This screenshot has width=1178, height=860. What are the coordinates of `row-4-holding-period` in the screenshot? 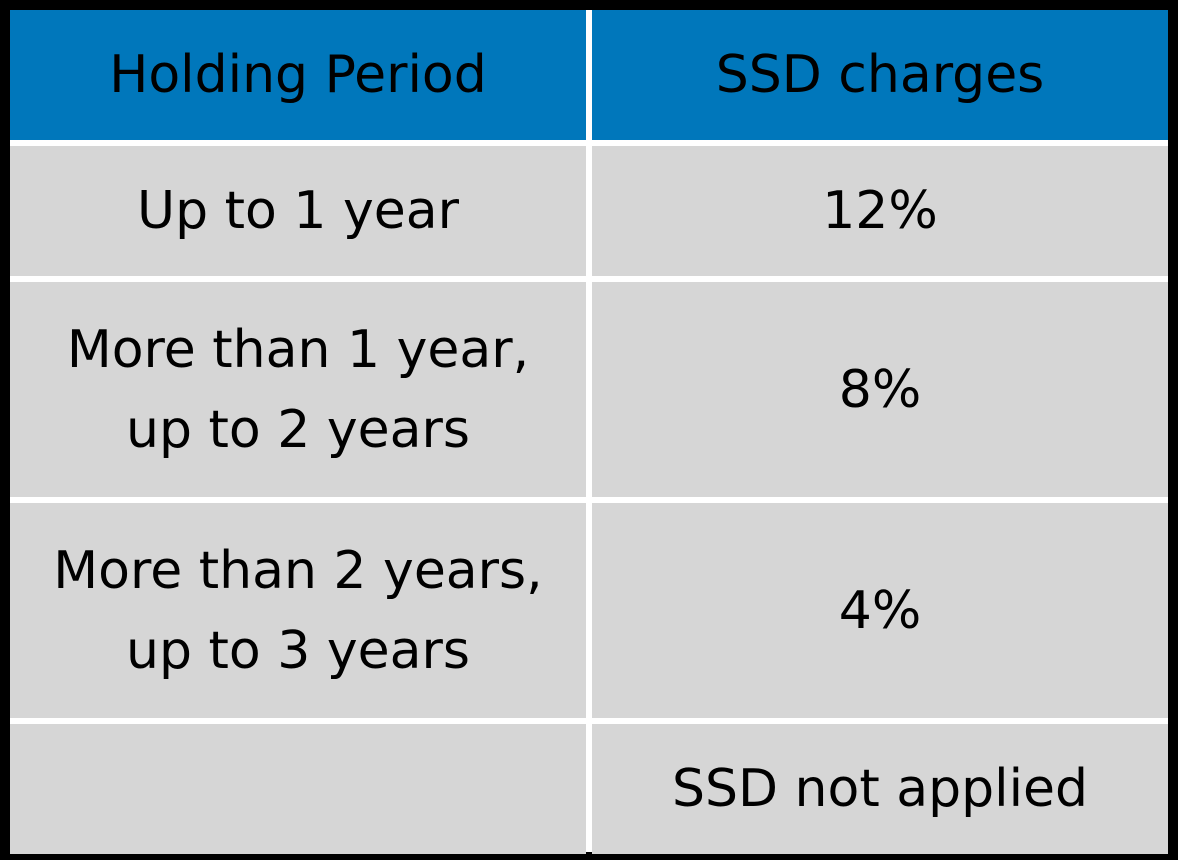 It's located at (298, 789).